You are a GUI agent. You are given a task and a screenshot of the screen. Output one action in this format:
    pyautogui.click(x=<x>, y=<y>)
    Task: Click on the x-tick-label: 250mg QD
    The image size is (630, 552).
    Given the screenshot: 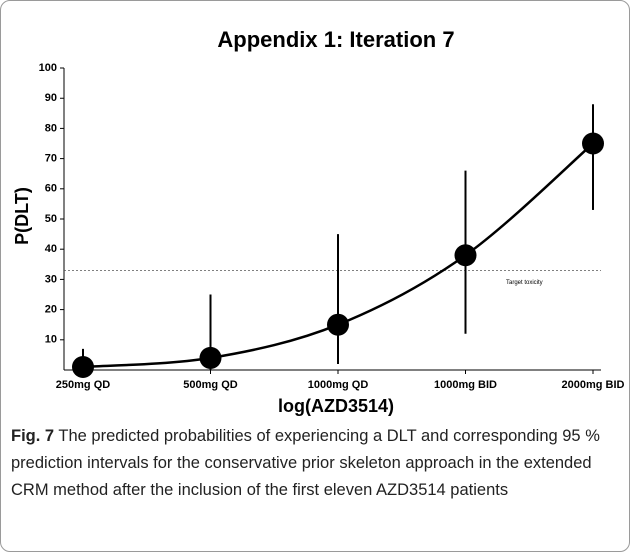 What is the action you would take?
    pyautogui.click(x=83, y=385)
    